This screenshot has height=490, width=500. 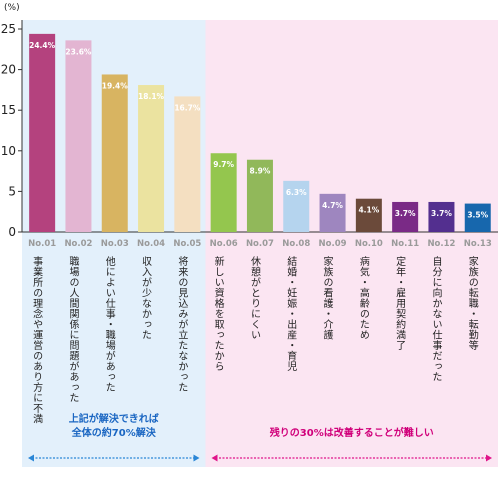 What do you see at coordinates (12, 191) in the screenshot?
I see `y-tick-label: 5` at bounding box center [12, 191].